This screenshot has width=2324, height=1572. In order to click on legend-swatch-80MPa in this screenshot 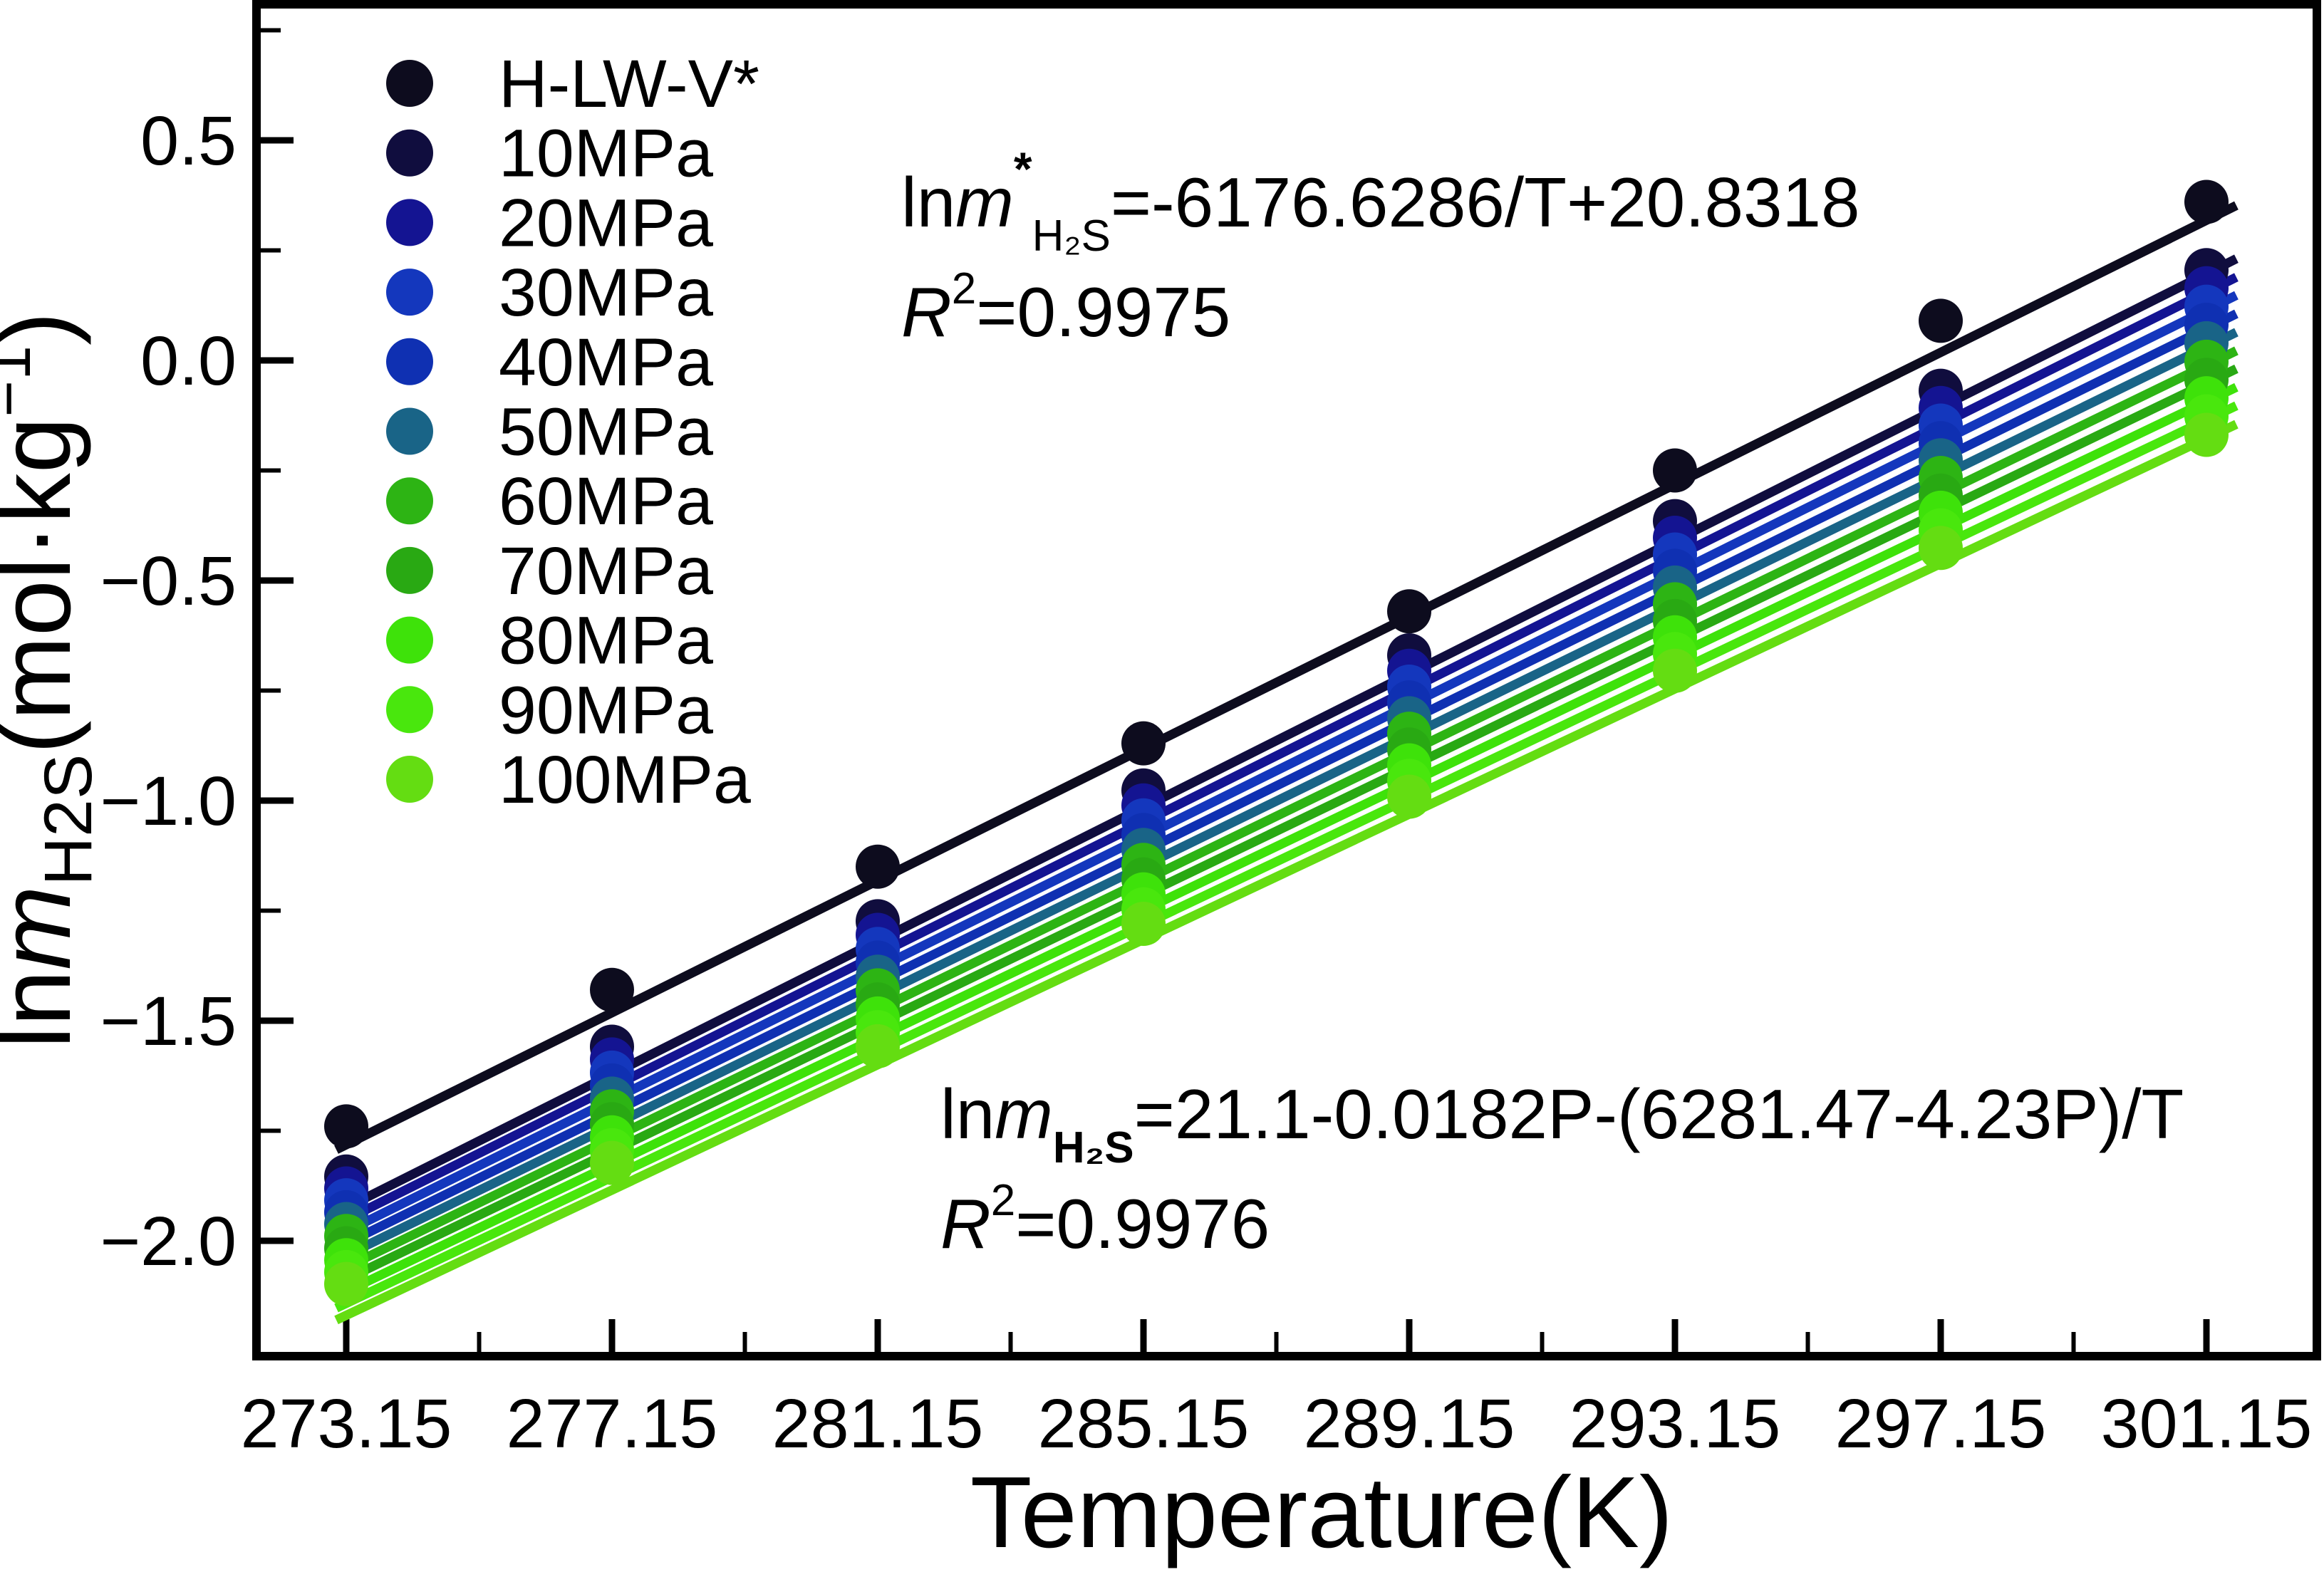, I will do `click(409, 640)`.